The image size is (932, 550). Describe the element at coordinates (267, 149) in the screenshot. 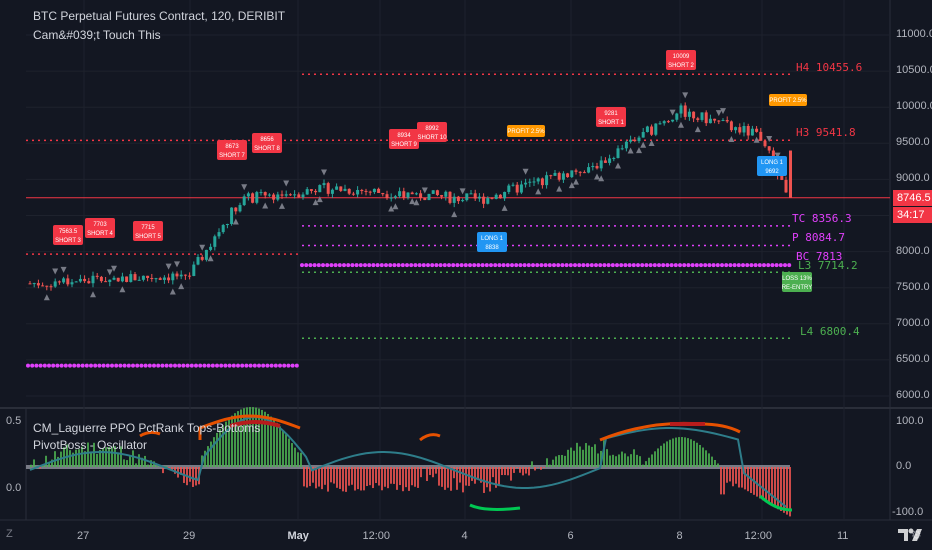

I see `signal-text: SHORT 8` at that location.